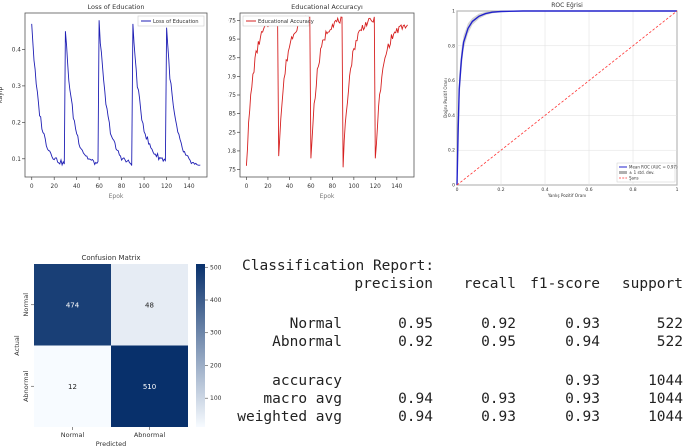 Image resolution: width=688 pixels, height=448 pixels. What do you see at coordinates (232, 59) in the screenshot?
I see `y-tick-label: 0.925` at bounding box center [232, 59].